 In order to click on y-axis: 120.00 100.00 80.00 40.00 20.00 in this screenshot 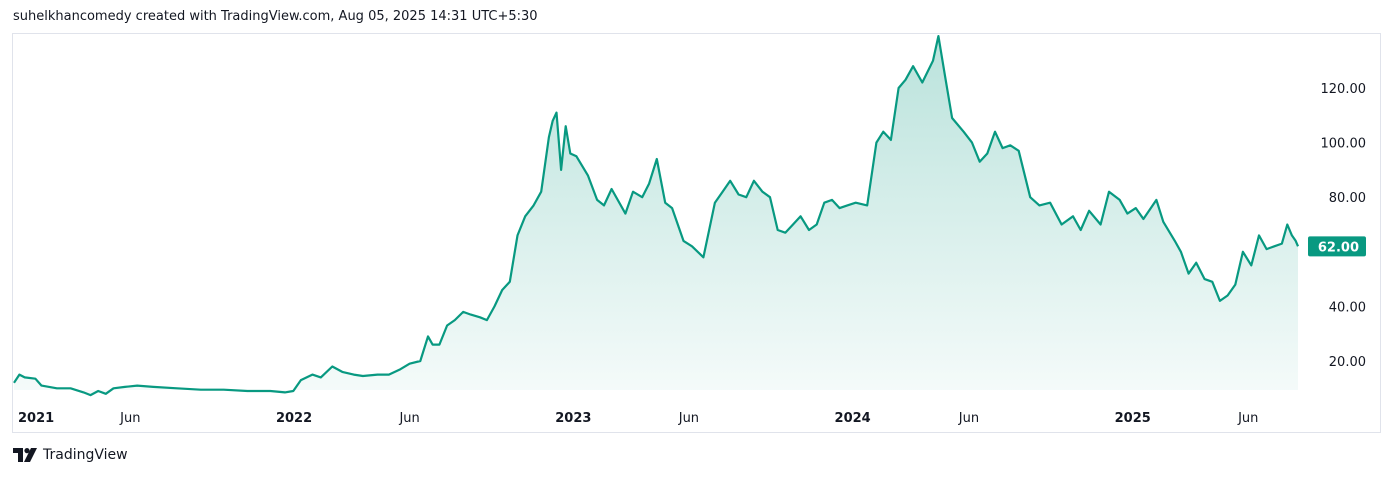, I will do `click(1344, 226)`.